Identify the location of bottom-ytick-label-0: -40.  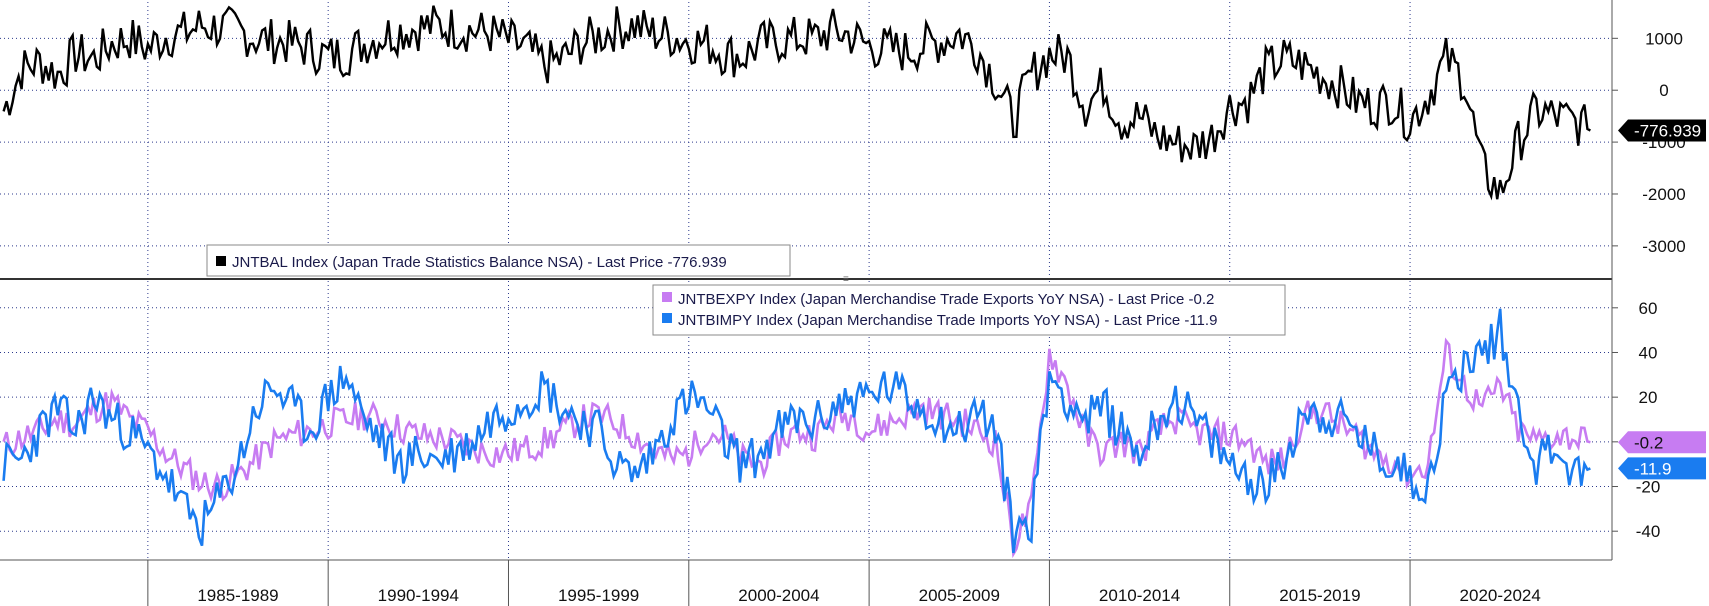
(1648, 531).